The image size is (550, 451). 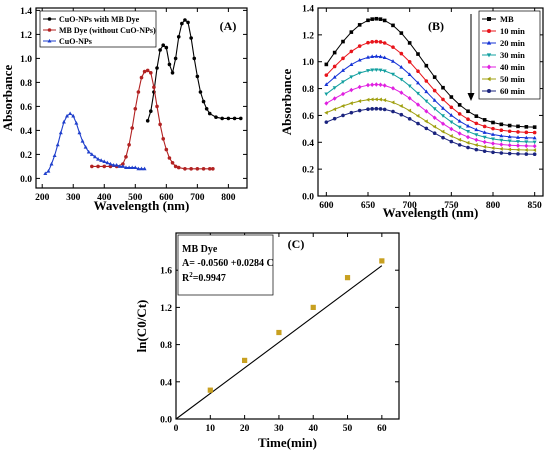 I want to click on x-tick-label: 800, so click(x=228, y=198).